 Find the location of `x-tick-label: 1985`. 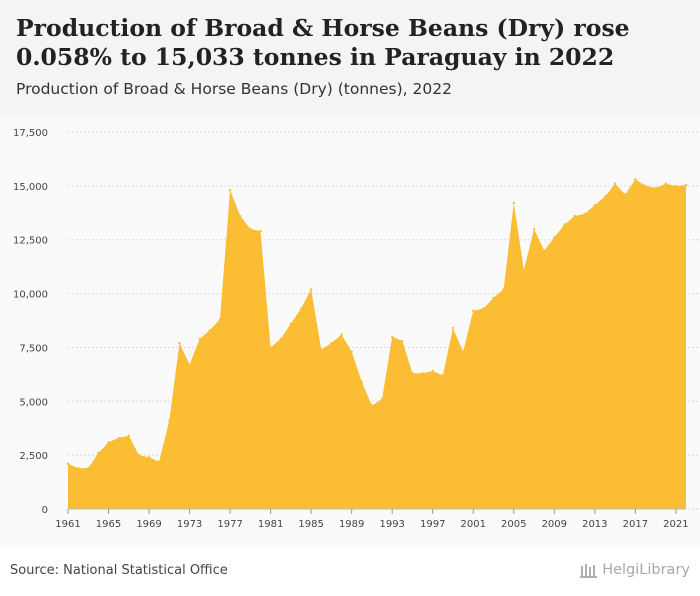

x-tick-label: 1985 is located at coordinates (310, 524).